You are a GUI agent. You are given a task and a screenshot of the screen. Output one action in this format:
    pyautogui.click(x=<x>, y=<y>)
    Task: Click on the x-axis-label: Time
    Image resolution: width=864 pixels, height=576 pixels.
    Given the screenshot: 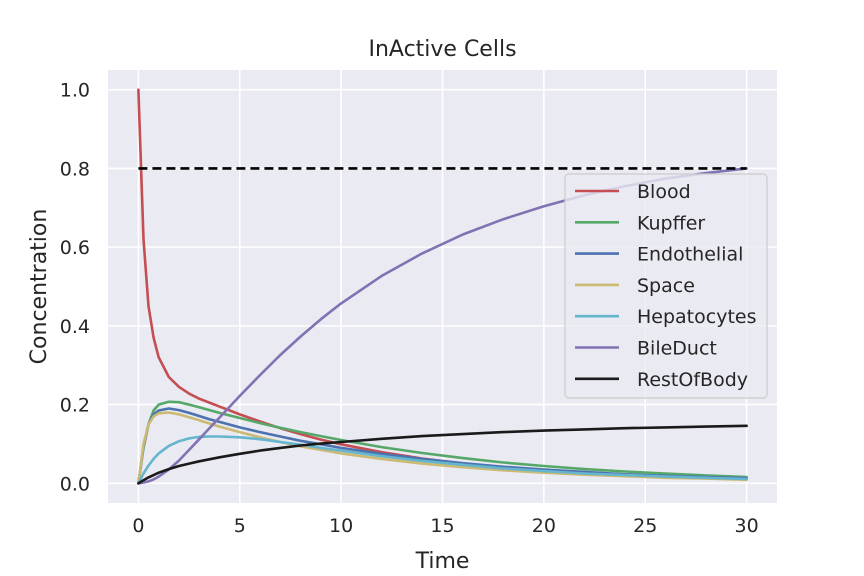 What is the action you would take?
    pyautogui.click(x=442, y=561)
    